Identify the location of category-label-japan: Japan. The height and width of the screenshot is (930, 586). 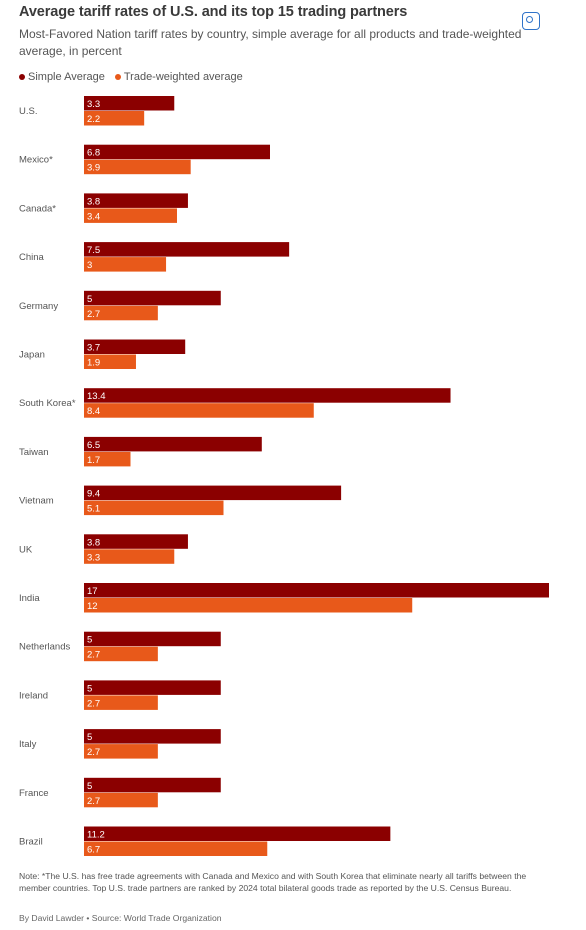
(32, 355).